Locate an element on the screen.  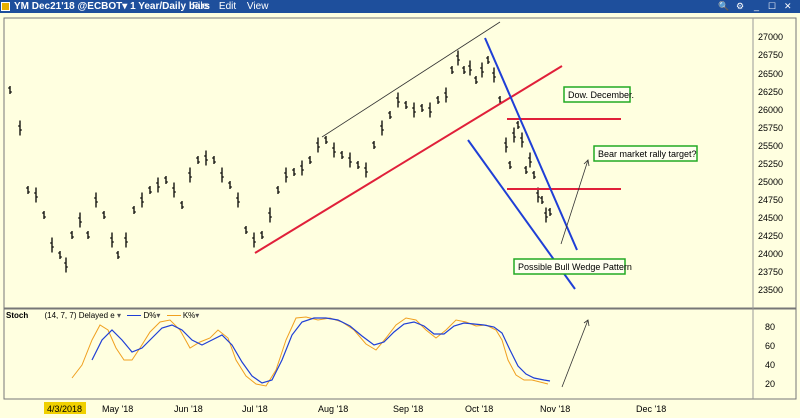
rally-target-arrow is located at coordinates (574, 202).